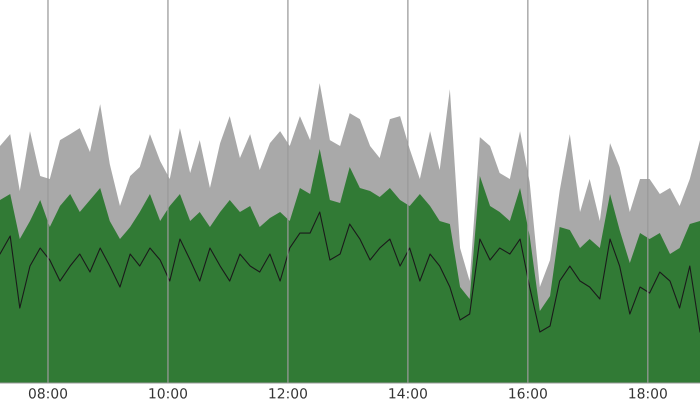 The height and width of the screenshot is (407, 700). What do you see at coordinates (528, 393) in the screenshot?
I see `x-tick-label: 16:00` at bounding box center [528, 393].